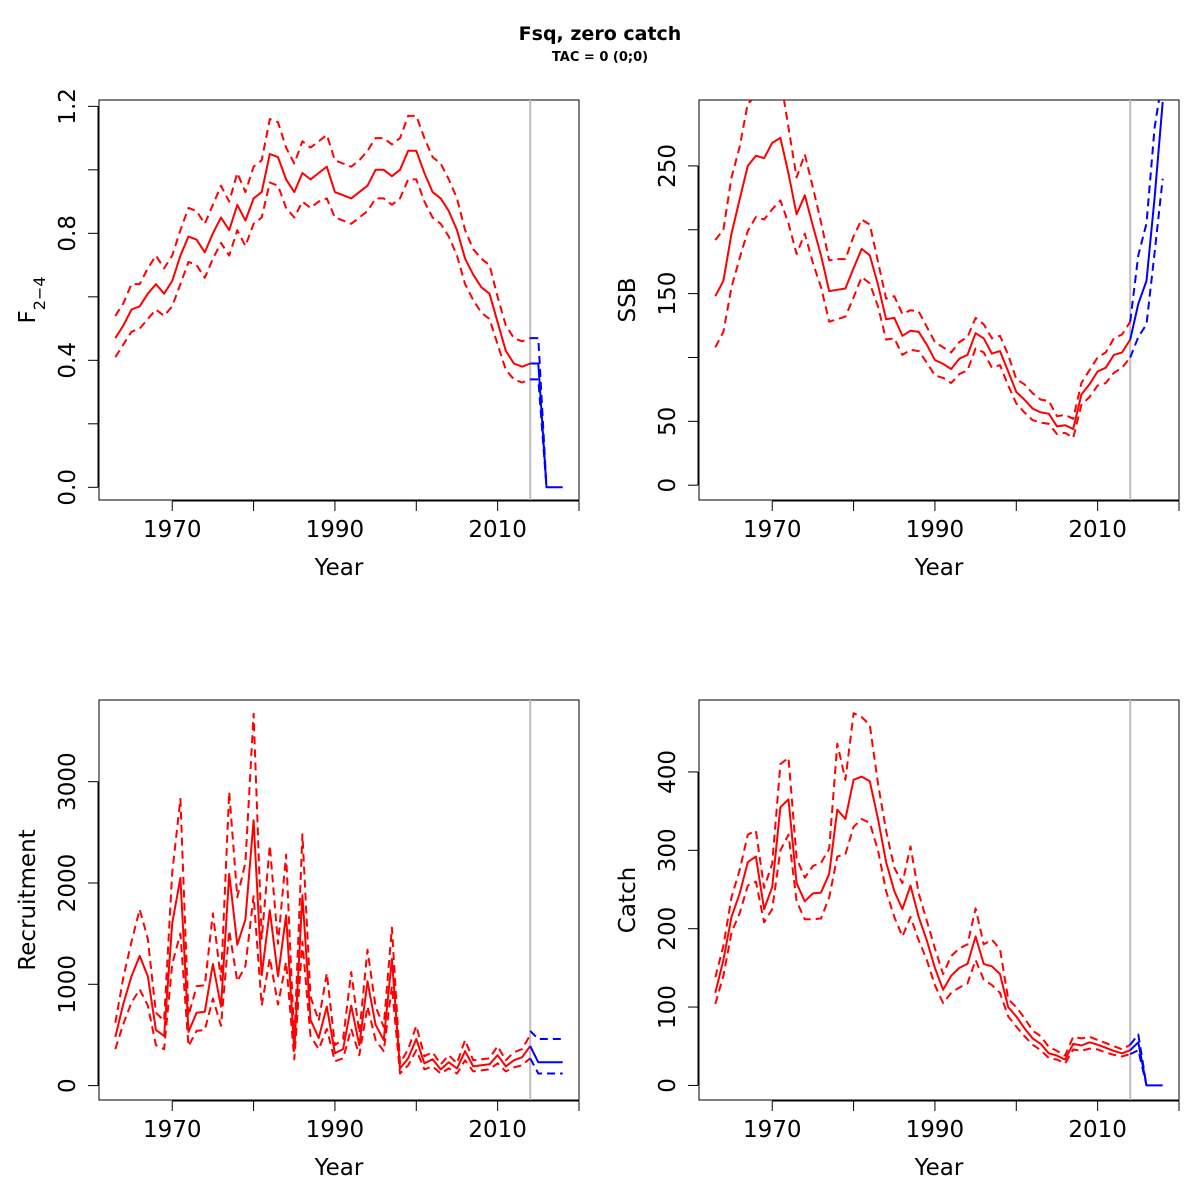 The width and height of the screenshot is (1200, 1200). I want to click on fbar-plot-frame, so click(339, 300).